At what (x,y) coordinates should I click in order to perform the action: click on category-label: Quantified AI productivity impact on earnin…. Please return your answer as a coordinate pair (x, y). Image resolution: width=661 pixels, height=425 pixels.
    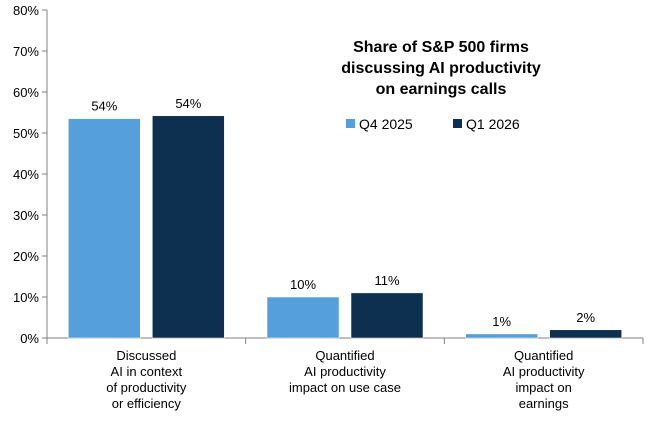
    Looking at the image, I should click on (544, 379).